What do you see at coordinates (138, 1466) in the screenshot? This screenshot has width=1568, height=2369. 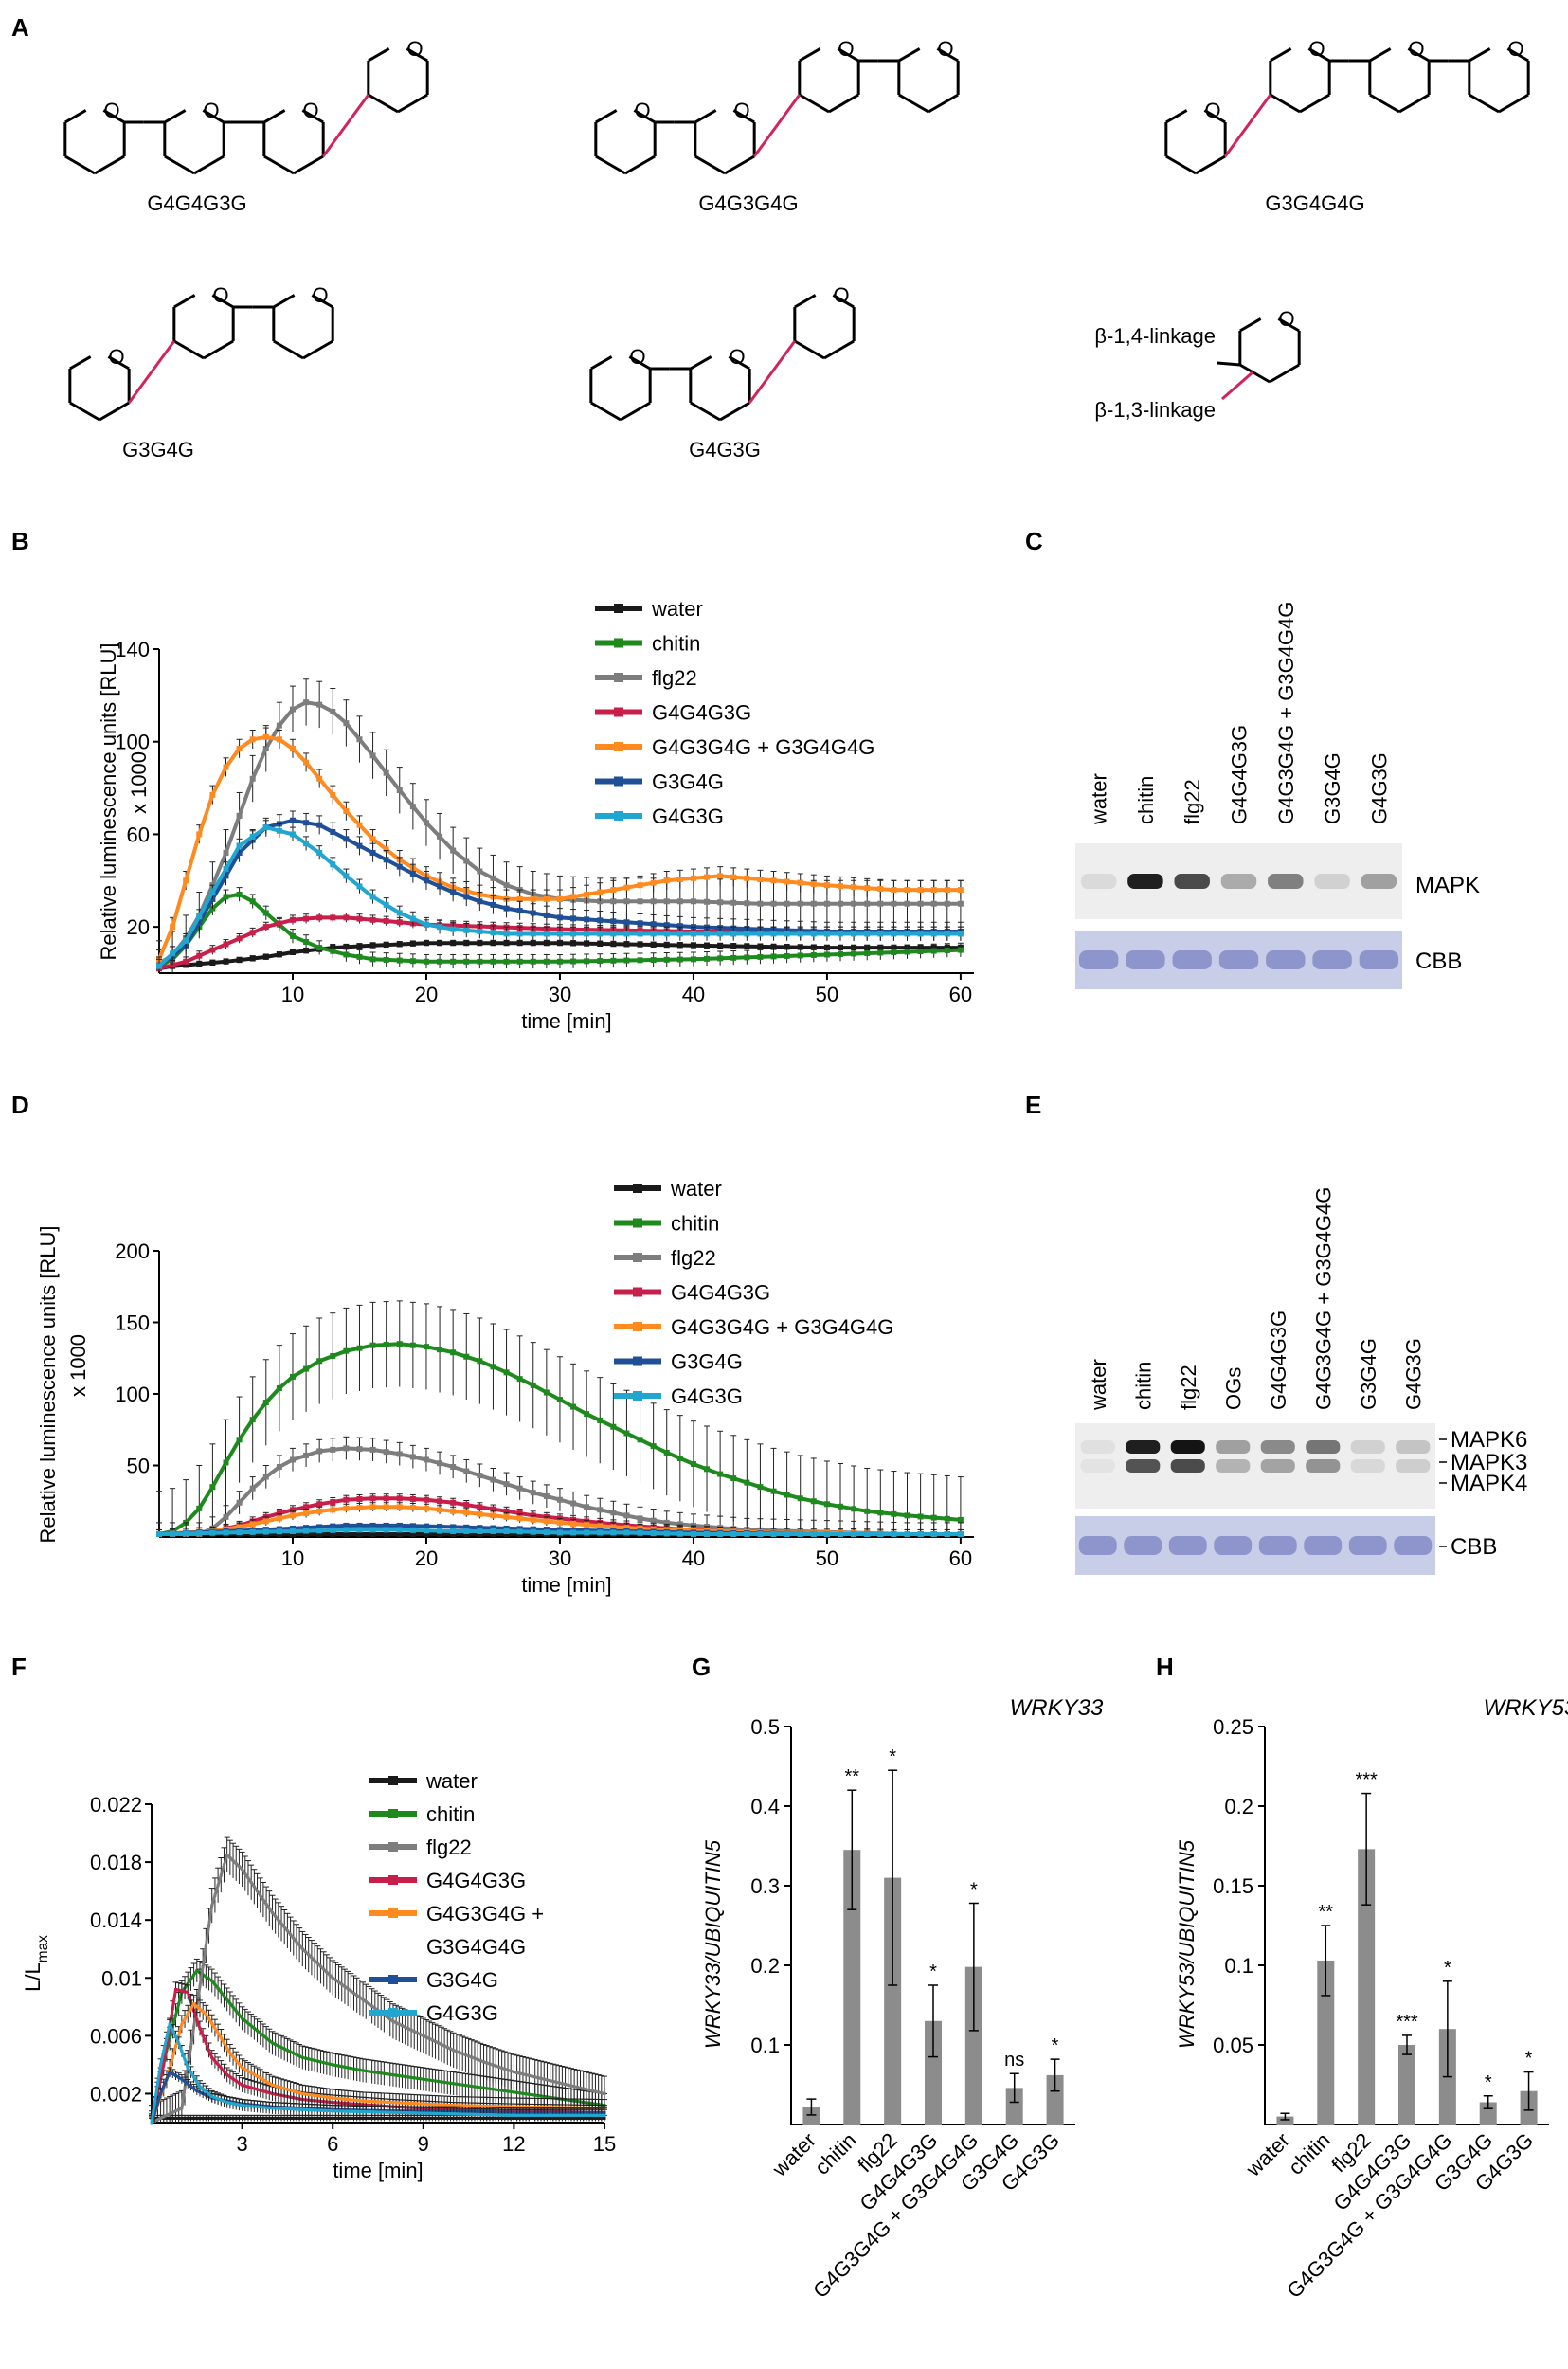 I see `y-tick-label: 50` at bounding box center [138, 1466].